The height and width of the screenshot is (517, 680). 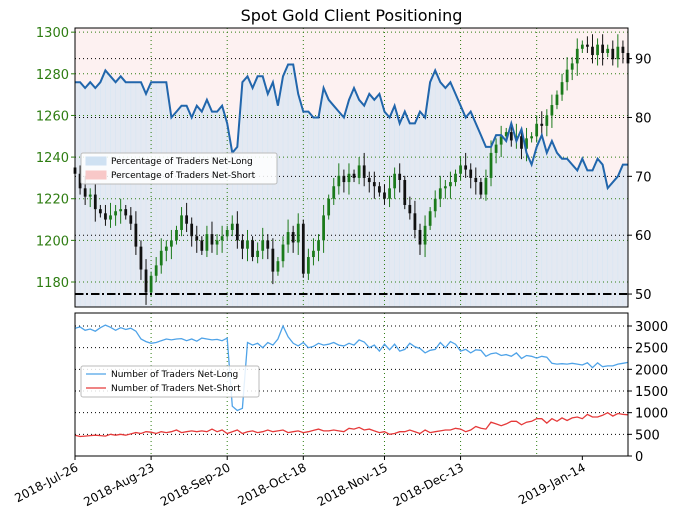 I want to click on x-axis-tick-label: 2018-Dec-13, so click(x=428, y=484).